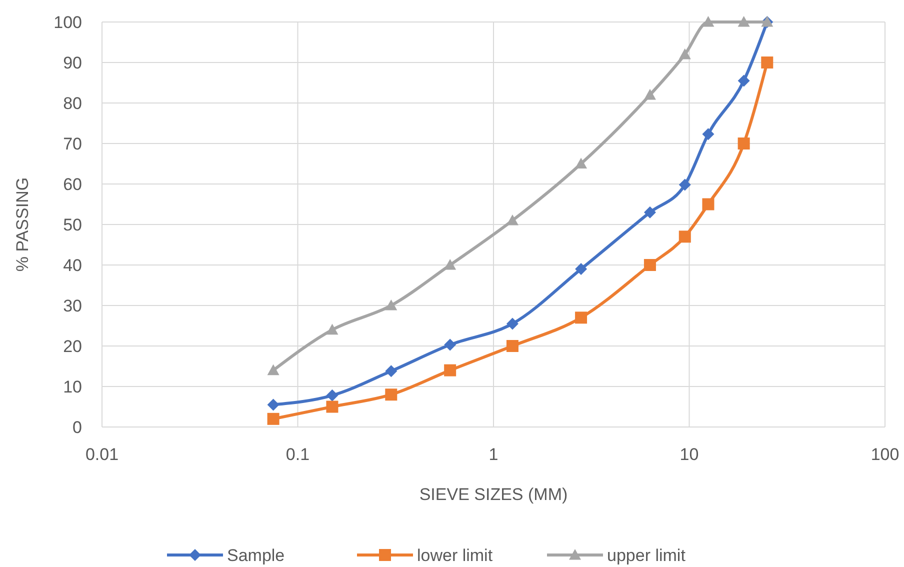 This screenshot has height=567, width=904. Describe the element at coordinates (646, 555) in the screenshot. I see `legend-label: upper limit` at that location.